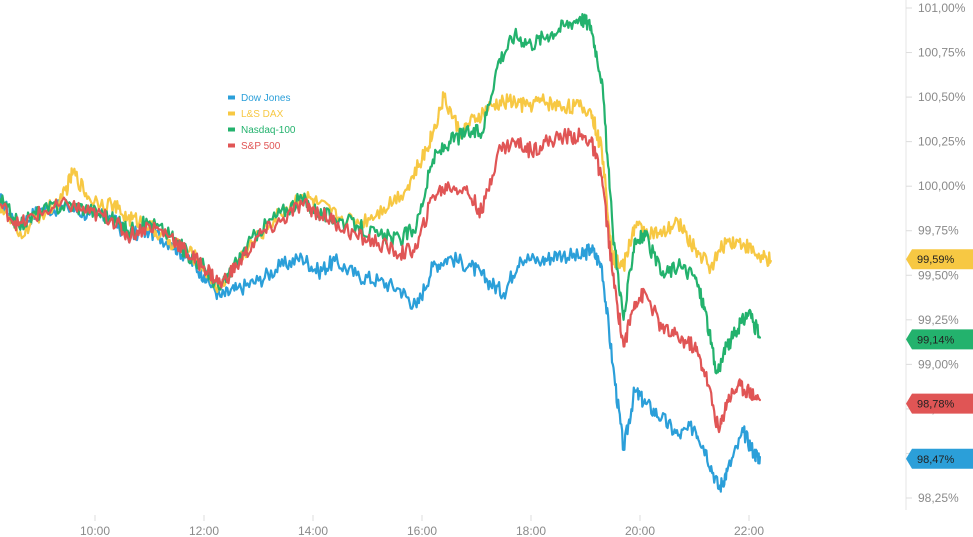 The image size is (973, 537). Describe the element at coordinates (640, 530) in the screenshot. I see `x-tick-label: 20:00` at that location.